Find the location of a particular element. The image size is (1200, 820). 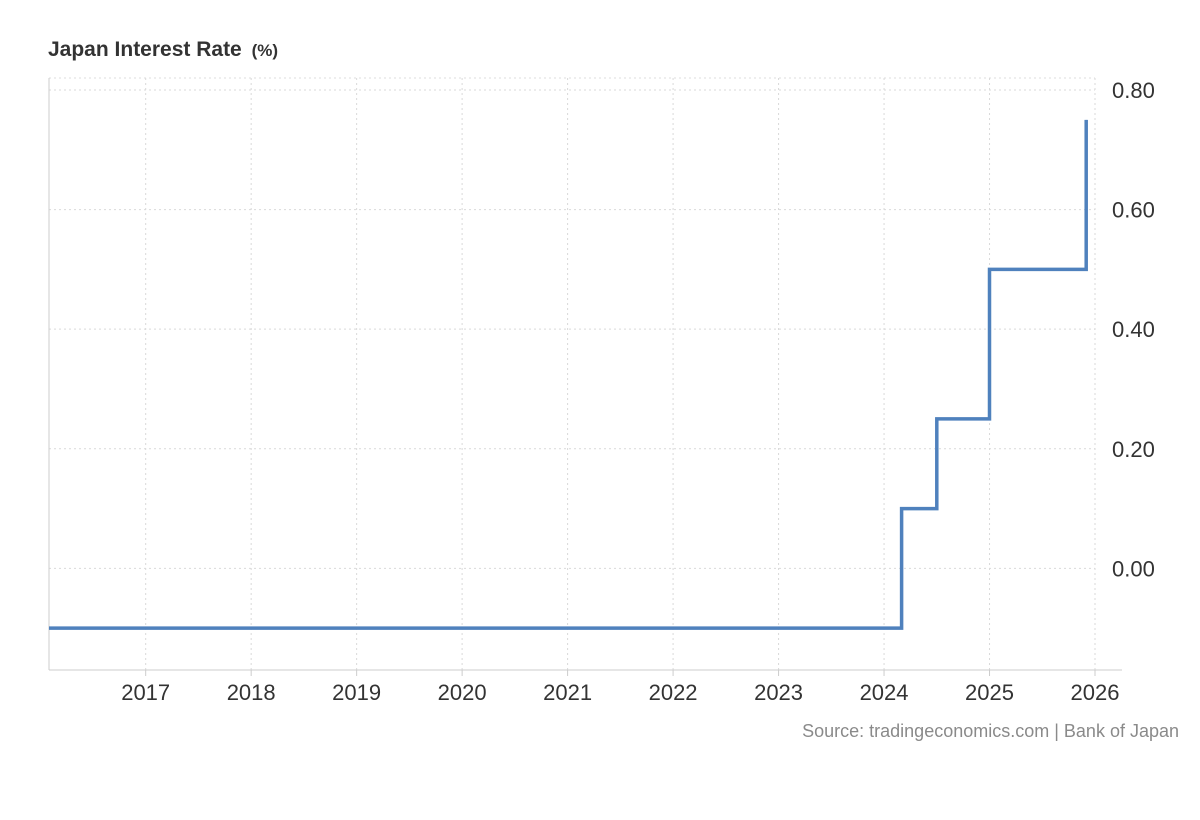

x-tick-label: 2025 is located at coordinates (989, 692).